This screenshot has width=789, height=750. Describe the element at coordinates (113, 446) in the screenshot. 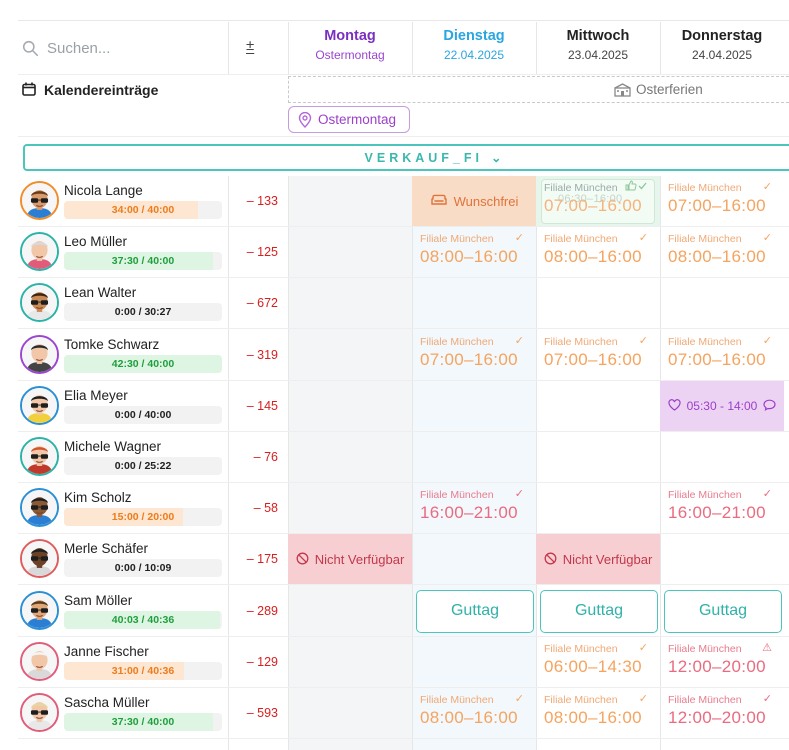

I see `employee-name: Michele Wagner` at that location.